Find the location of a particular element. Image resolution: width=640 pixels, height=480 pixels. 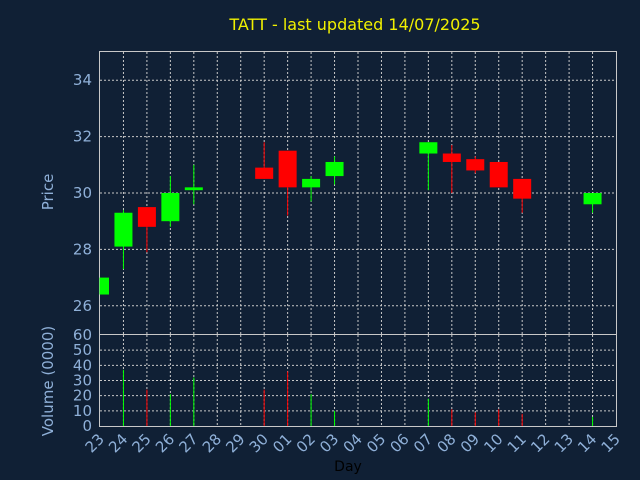

x-tick-label: 06 is located at coordinates (400, 443).